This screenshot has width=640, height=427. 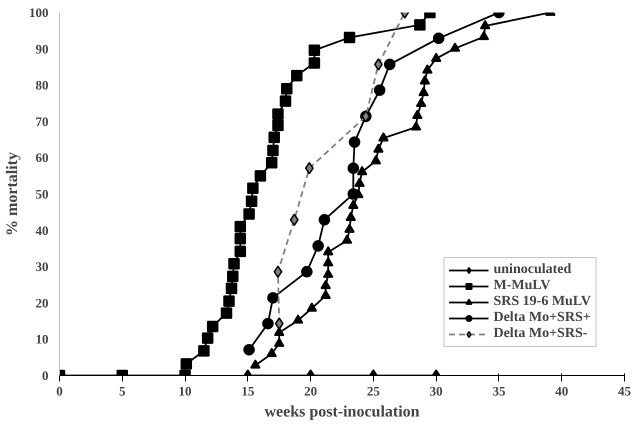 What do you see at coordinates (42, 302) in the screenshot?
I see `y-tick-label: 20` at bounding box center [42, 302].